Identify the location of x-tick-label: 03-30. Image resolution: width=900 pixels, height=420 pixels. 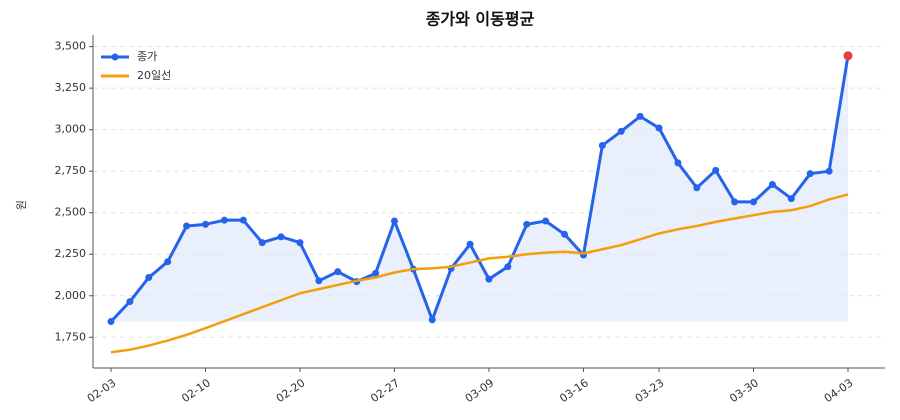
(744, 390).